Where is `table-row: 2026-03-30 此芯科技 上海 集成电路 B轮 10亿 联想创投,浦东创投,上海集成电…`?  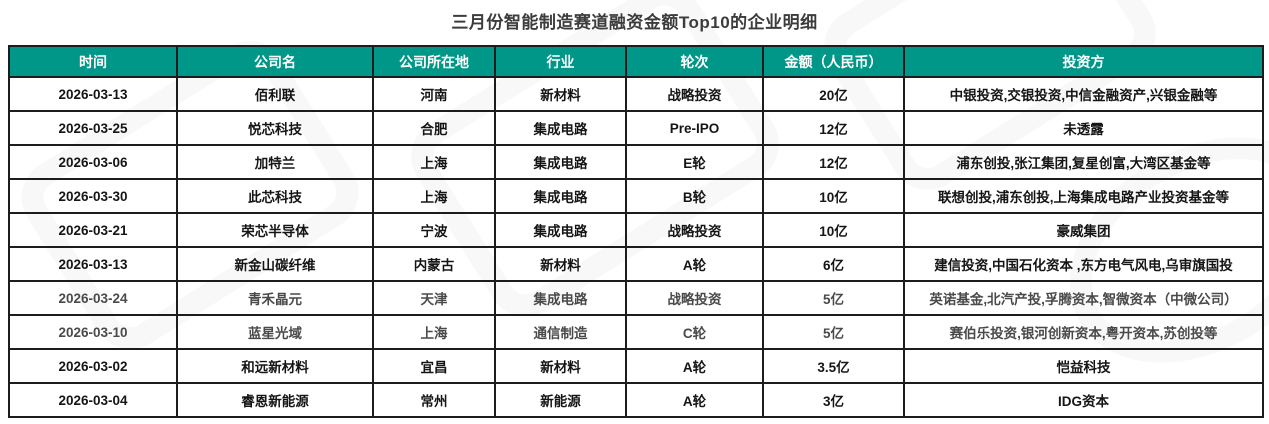
table-row: 2026-03-30 此芯科技 上海 集成电路 B轮 10亿 联想创投,浦东创投,上海集成电… is located at coordinates (636, 196).